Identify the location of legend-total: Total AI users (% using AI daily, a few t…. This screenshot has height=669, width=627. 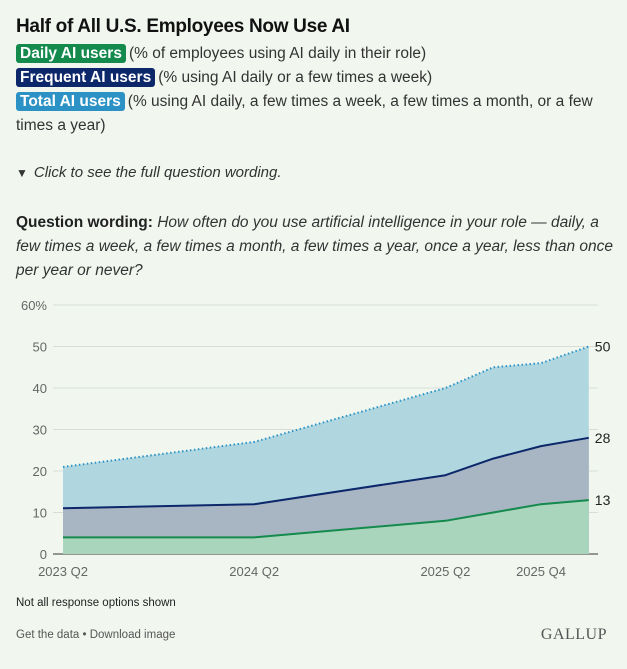
(311, 114).